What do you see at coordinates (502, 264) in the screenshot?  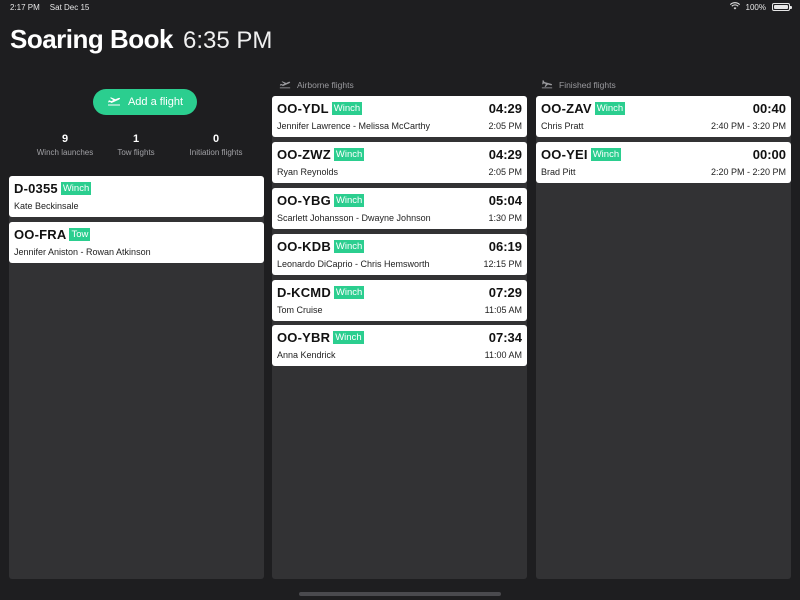 I see `takeoff-time: 12:15 PM` at bounding box center [502, 264].